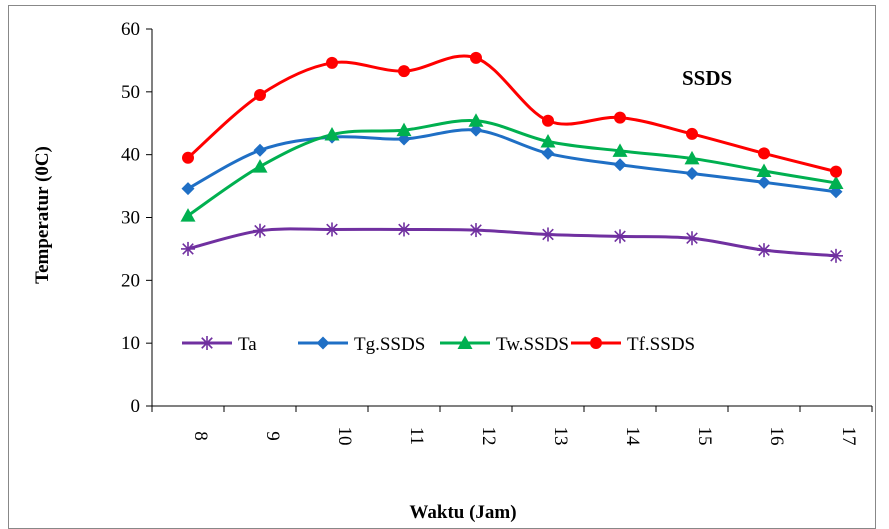 Image resolution: width=889 pixels, height=529 pixels. Describe the element at coordinates (130, 155) in the screenshot. I see `y-tick-label: 40` at that location.